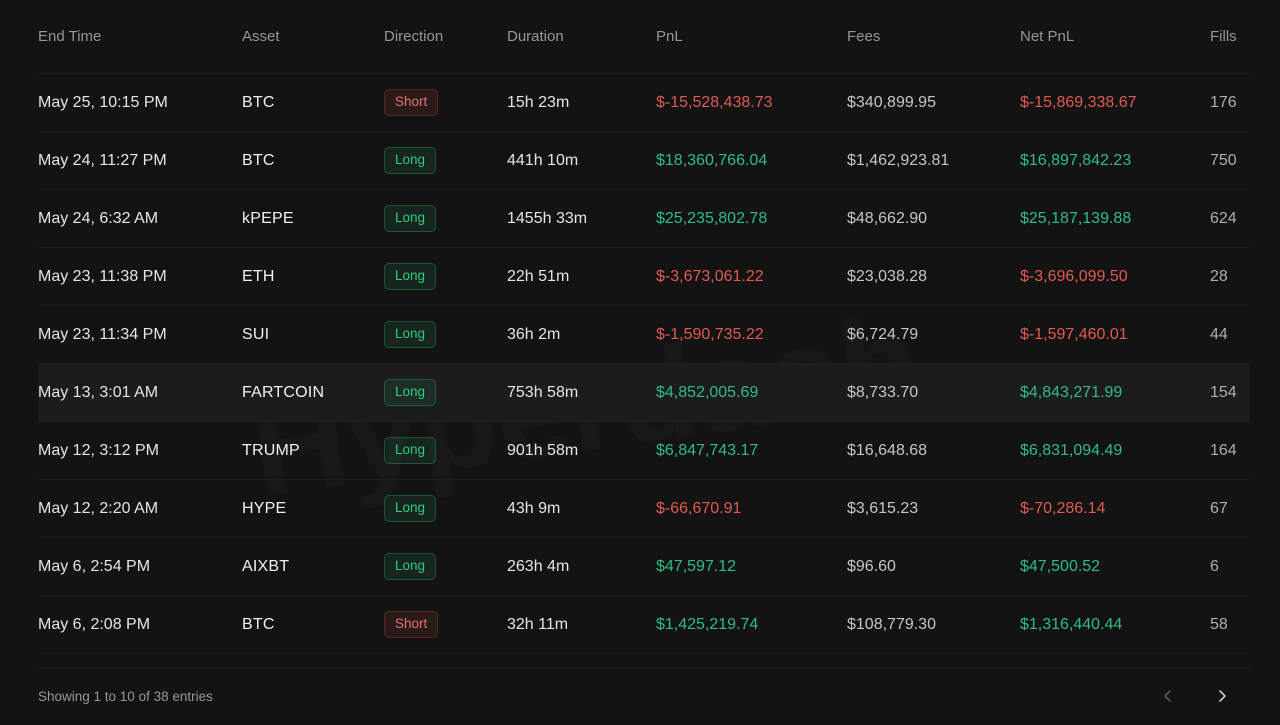 The width and height of the screenshot is (1280, 725). Describe the element at coordinates (258, 276) in the screenshot. I see `asset-cell: ETH` at that location.